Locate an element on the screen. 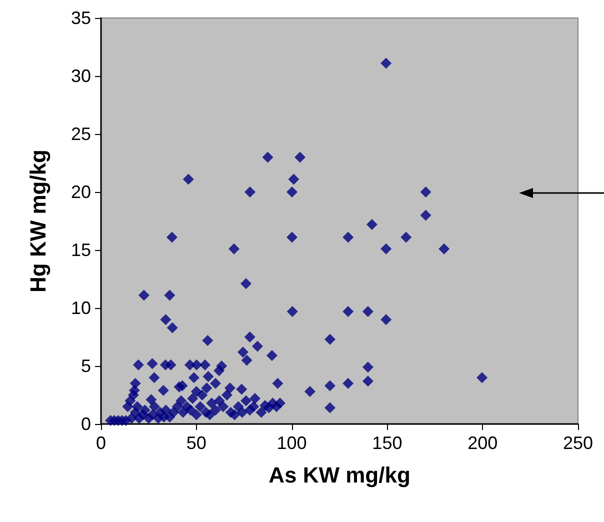  y-tick-label: 5 is located at coordinates (85, 366).